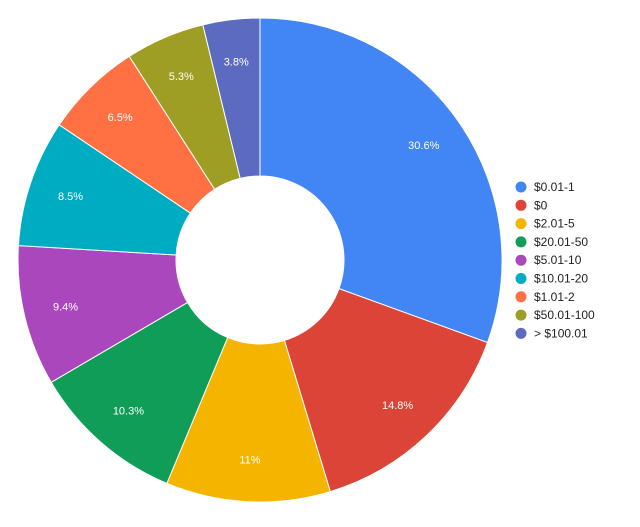 The width and height of the screenshot is (640, 527). What do you see at coordinates (181, 77) in the screenshot?
I see `slice-label-7: 5.3%` at bounding box center [181, 77].